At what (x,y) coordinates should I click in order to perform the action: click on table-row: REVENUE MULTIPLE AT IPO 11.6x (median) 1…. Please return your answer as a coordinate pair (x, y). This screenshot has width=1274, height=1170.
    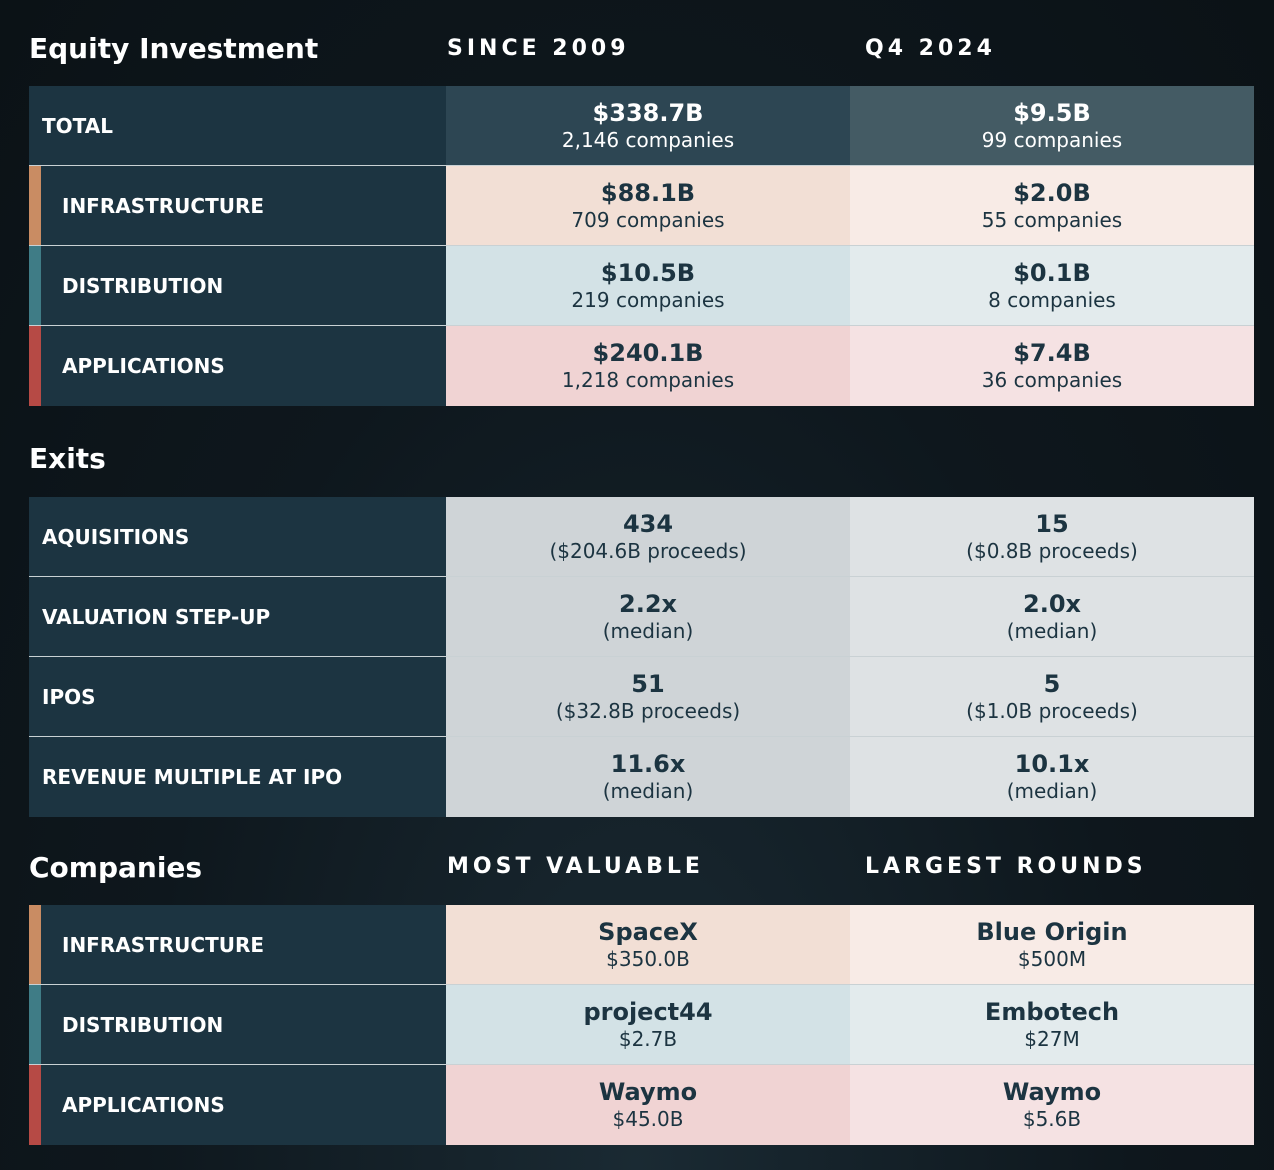
    Looking at the image, I should click on (641, 777).